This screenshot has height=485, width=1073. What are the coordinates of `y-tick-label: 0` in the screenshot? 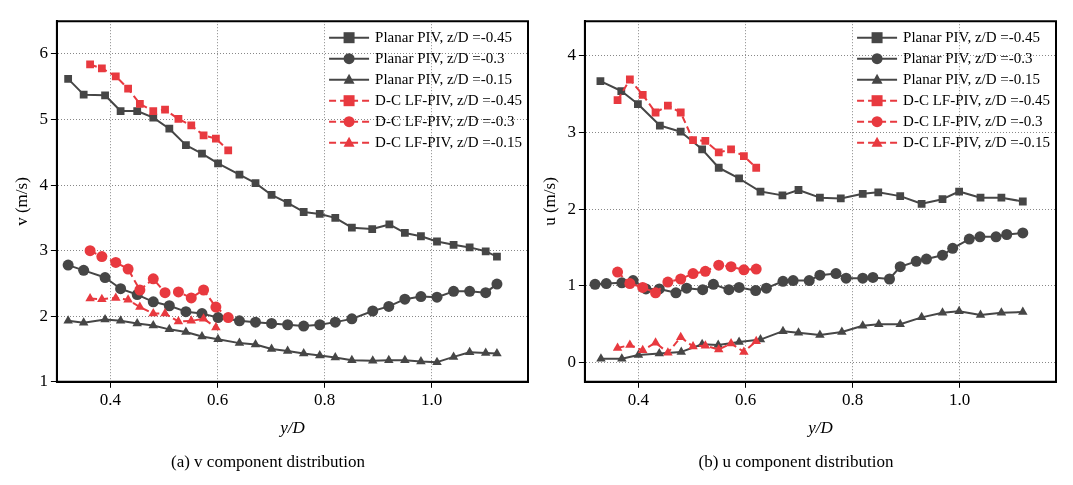 It's located at (571, 362).